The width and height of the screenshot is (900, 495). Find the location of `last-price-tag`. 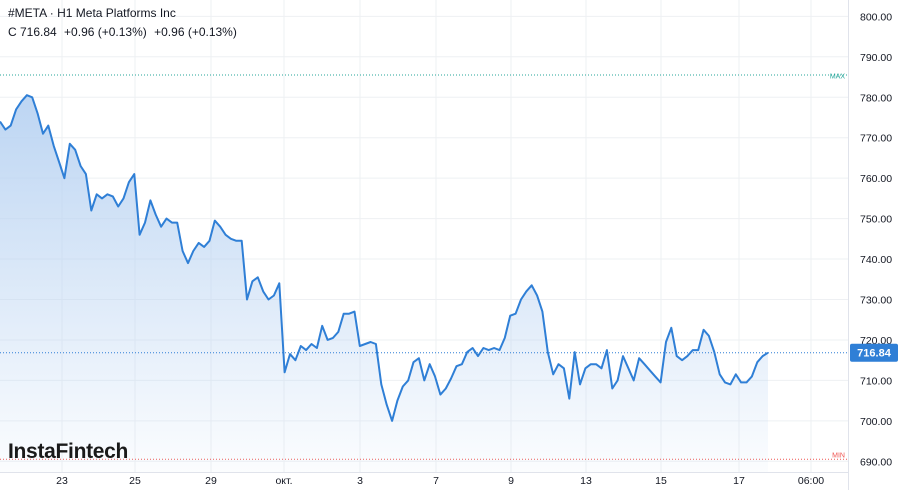

last-price-tag is located at coordinates (874, 352).